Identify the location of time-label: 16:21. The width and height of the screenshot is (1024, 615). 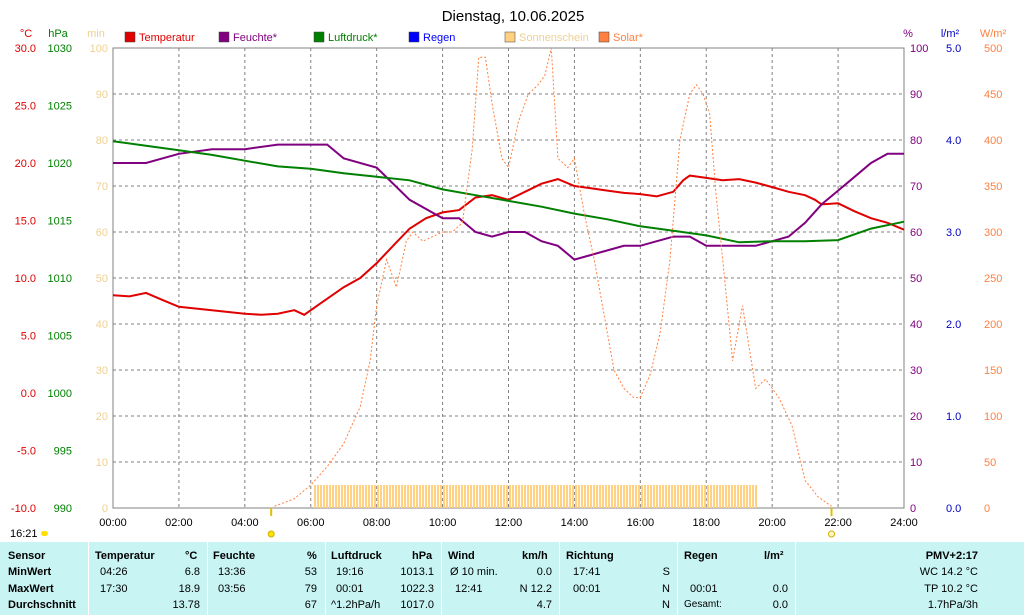
(24, 534).